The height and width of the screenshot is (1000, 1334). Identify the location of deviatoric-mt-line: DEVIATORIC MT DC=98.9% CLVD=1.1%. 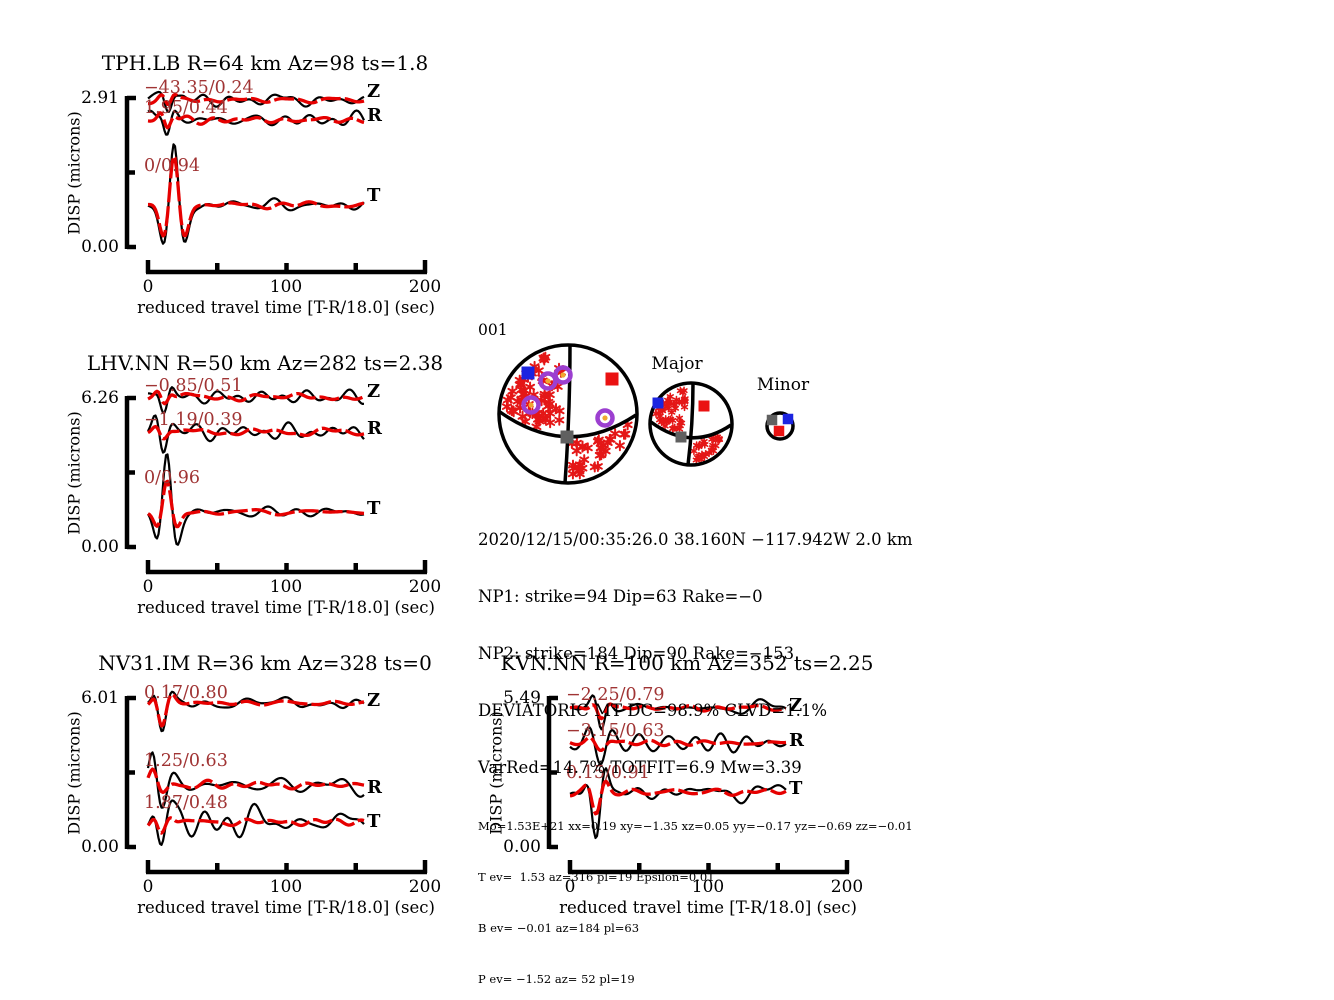
(653, 710).